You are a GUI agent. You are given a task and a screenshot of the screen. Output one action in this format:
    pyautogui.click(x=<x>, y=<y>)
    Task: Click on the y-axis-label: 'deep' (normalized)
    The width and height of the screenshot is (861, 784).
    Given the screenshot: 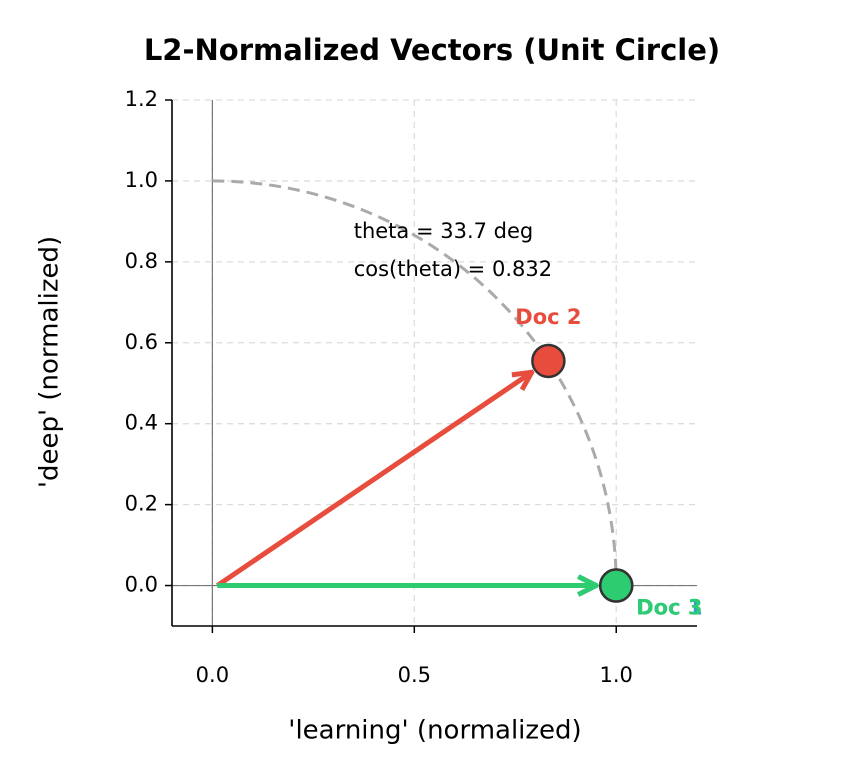 What is the action you would take?
    pyautogui.click(x=50, y=362)
    